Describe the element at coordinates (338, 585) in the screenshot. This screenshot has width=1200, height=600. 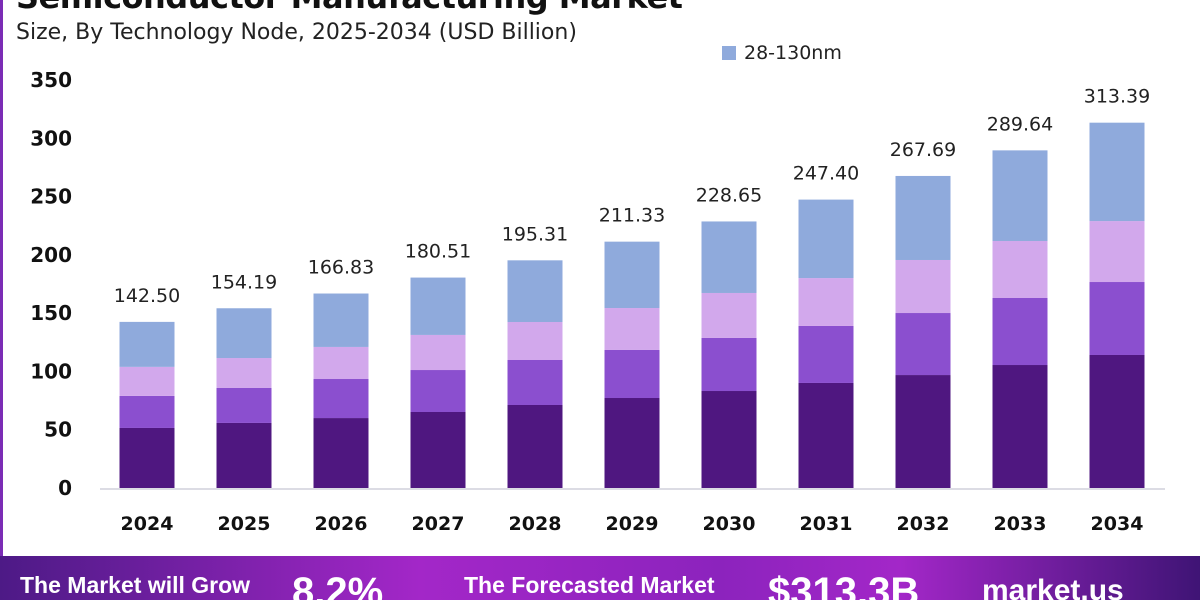
I see `cagr-value: 8.2%` at that location.